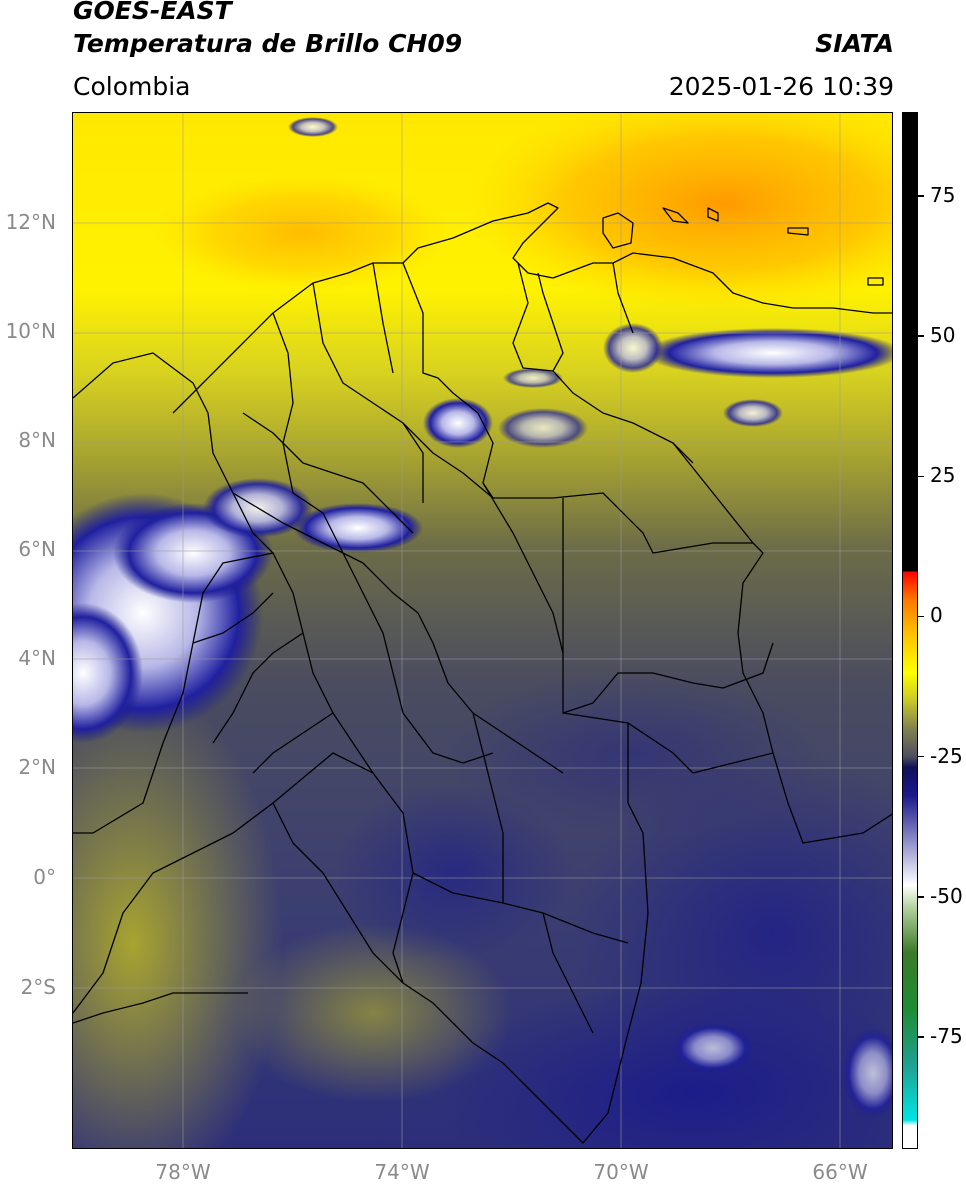  Describe the element at coordinates (943, 195) in the screenshot. I see `colorbar-label: 75` at that location.